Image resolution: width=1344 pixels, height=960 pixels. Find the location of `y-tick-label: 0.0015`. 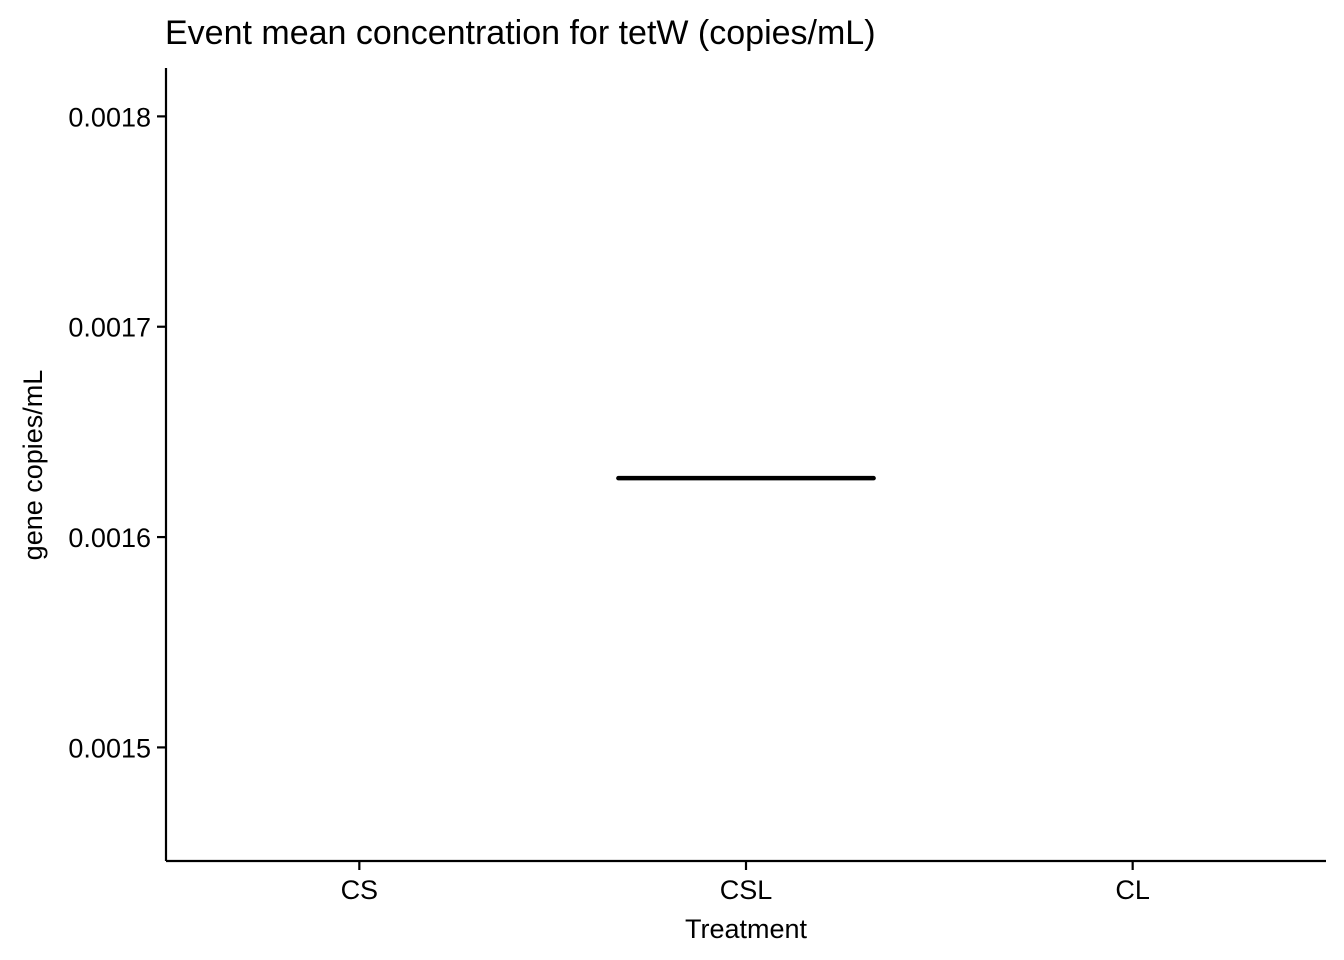

y-tick-label: 0.0015 is located at coordinates (109, 748).